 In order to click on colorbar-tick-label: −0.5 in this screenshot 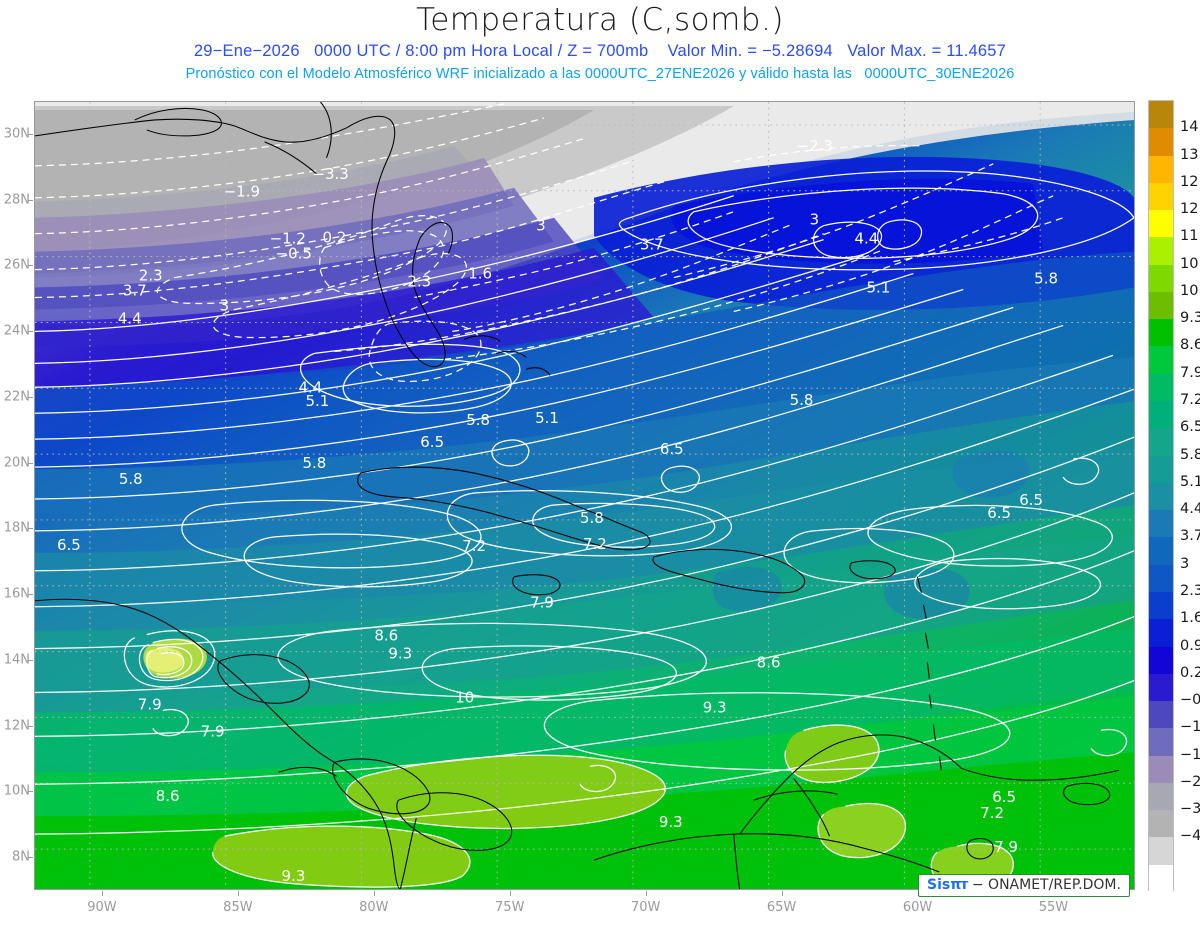, I will do `click(1190, 700)`.